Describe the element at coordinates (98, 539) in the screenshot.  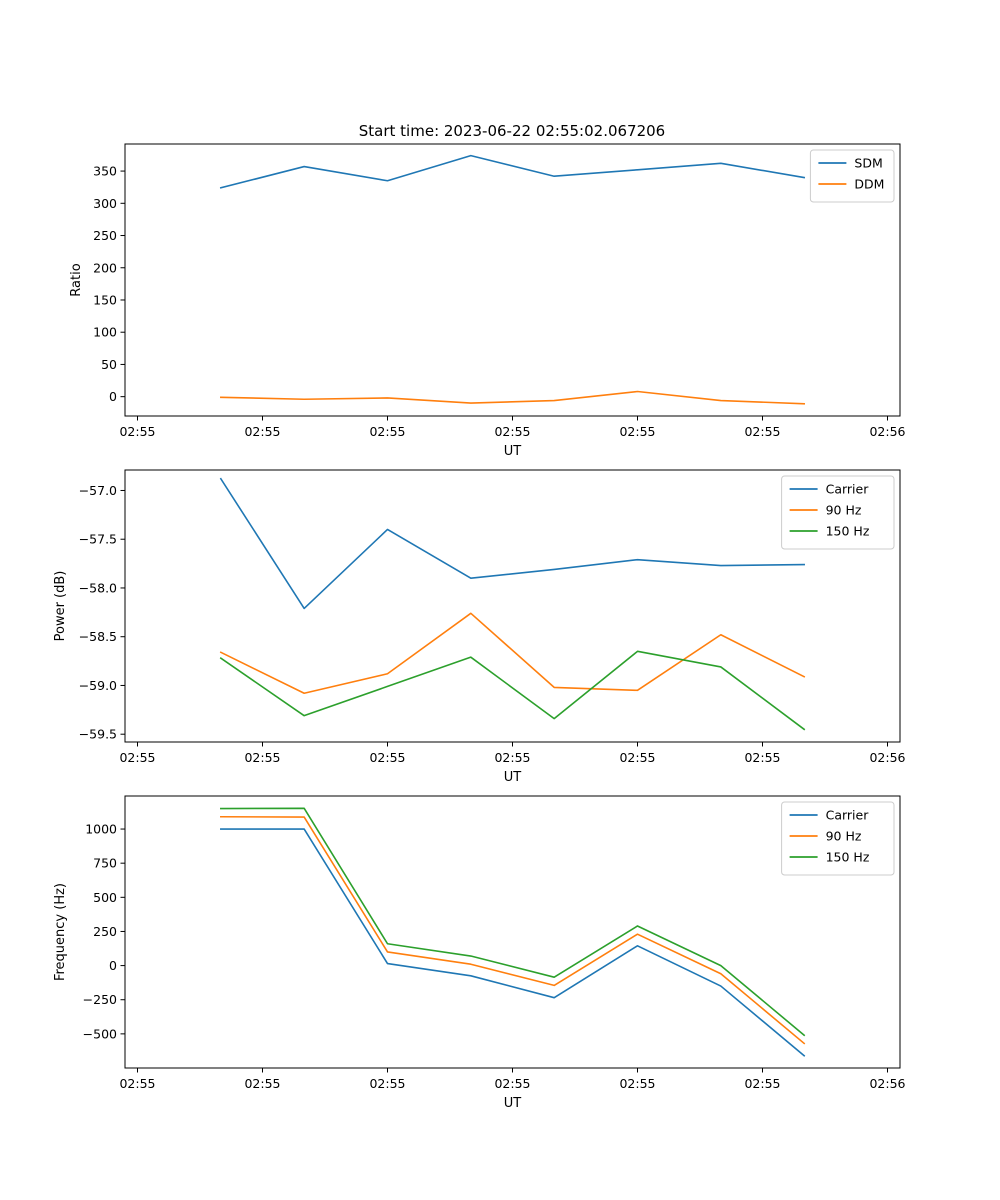
I see `y-tick-label: −57.5` at that location.